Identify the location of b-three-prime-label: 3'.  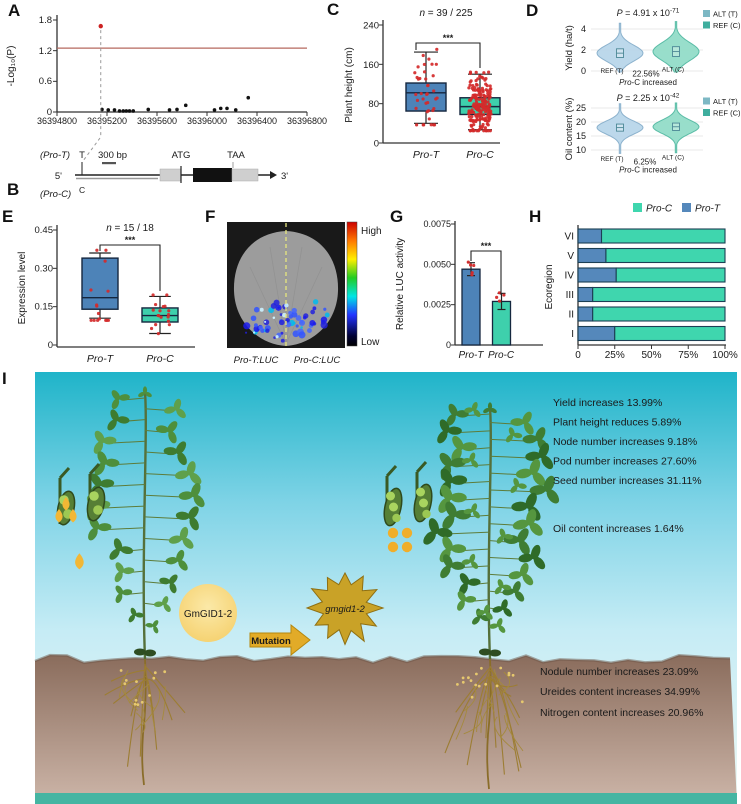
(284, 176).